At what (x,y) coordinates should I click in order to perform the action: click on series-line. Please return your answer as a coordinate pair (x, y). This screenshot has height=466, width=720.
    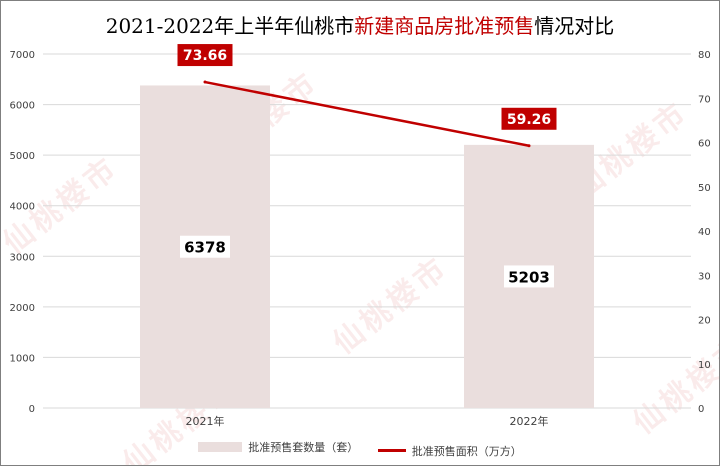
    Looking at the image, I should click on (367, 114).